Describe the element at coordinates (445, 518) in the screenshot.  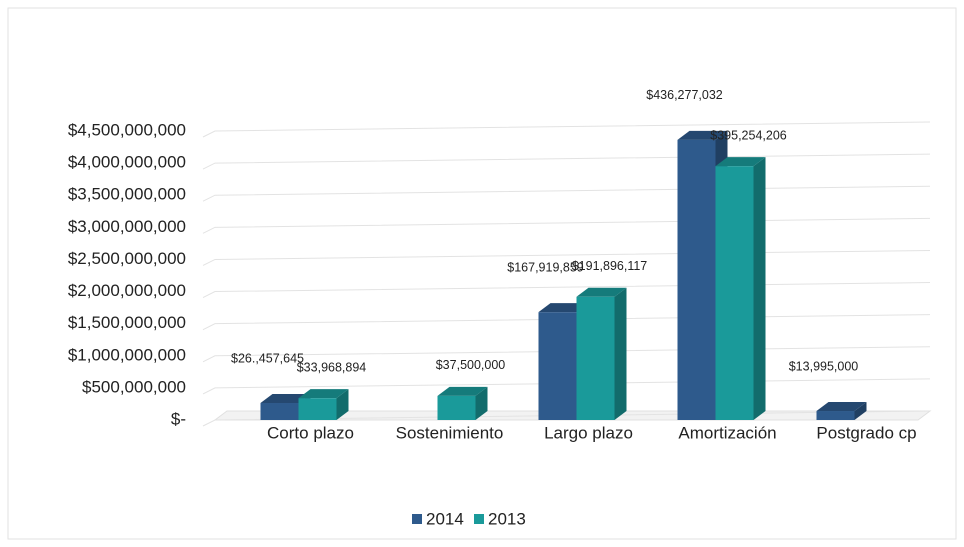
I see `legend-label: 2014` at that location.